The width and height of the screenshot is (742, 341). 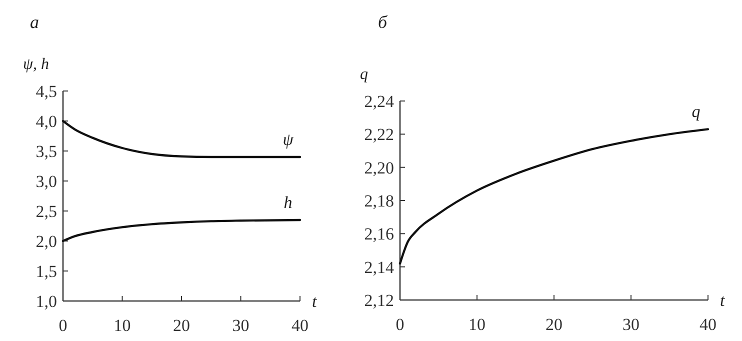 I want to click on chart-title: б, so click(x=383, y=22).